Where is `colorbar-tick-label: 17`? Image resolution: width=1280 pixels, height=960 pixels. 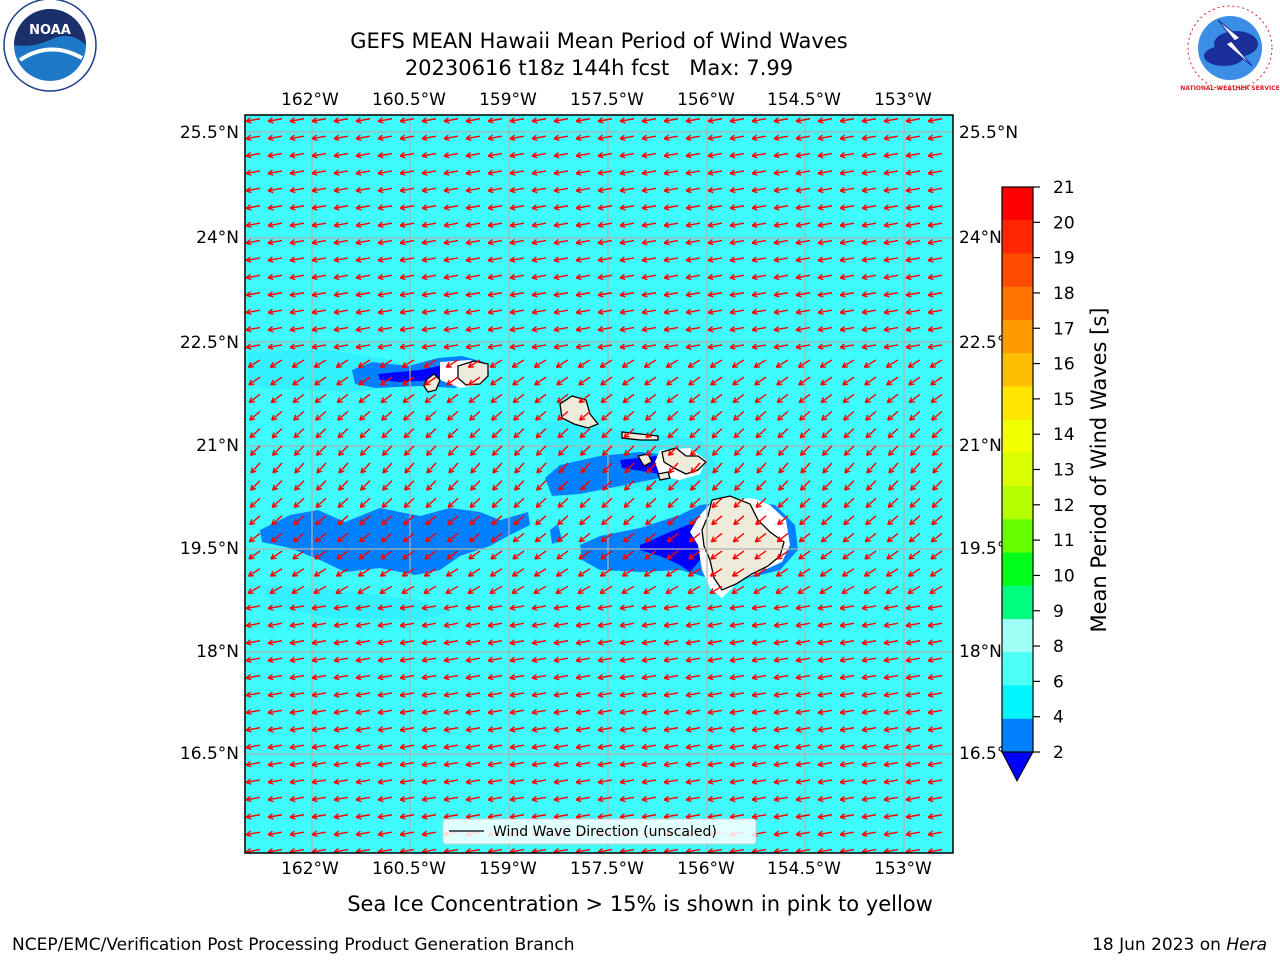
colorbar-tick-label: 17 is located at coordinates (1064, 329).